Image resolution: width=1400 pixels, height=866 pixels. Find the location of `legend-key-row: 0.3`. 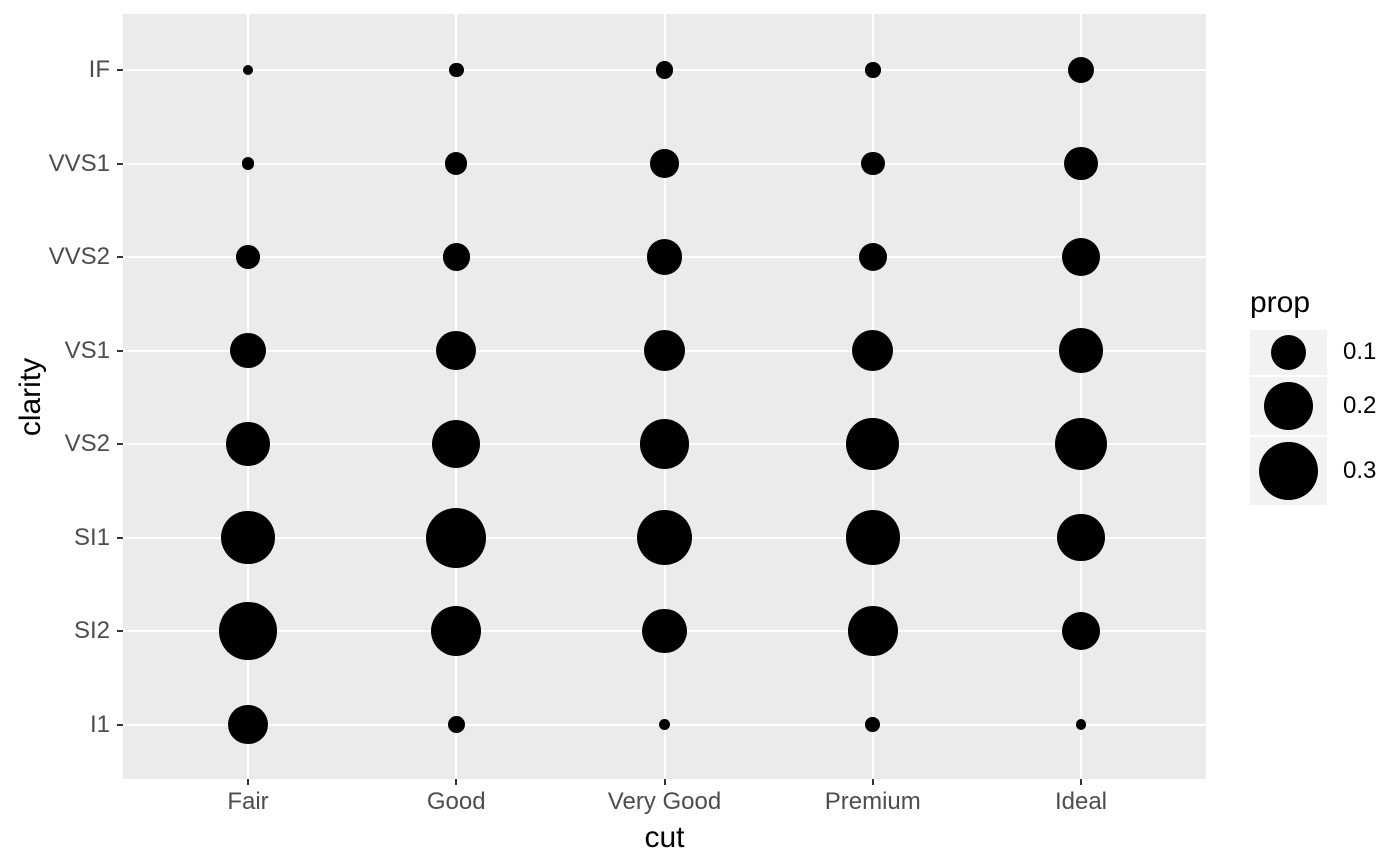

legend-key-row: 0.3 is located at coordinates (1325, 471).